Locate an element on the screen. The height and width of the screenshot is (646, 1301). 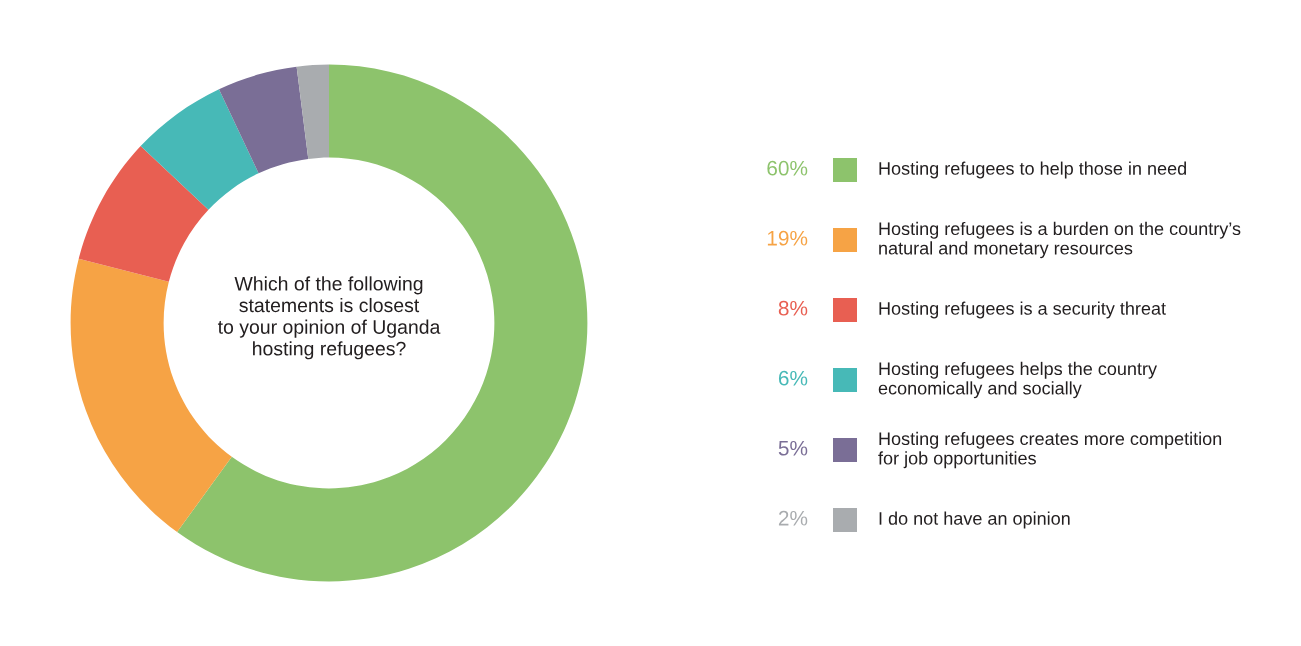
data-label: 2% is located at coordinates (793, 518).